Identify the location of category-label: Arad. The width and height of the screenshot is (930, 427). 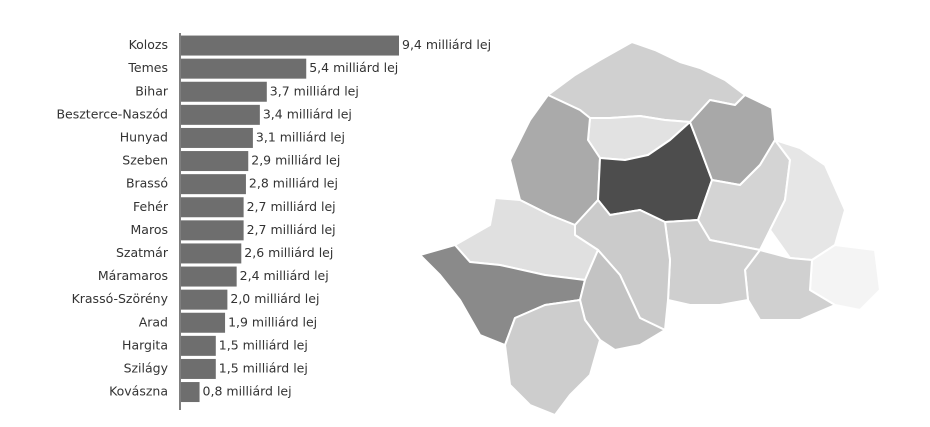
(153, 321).